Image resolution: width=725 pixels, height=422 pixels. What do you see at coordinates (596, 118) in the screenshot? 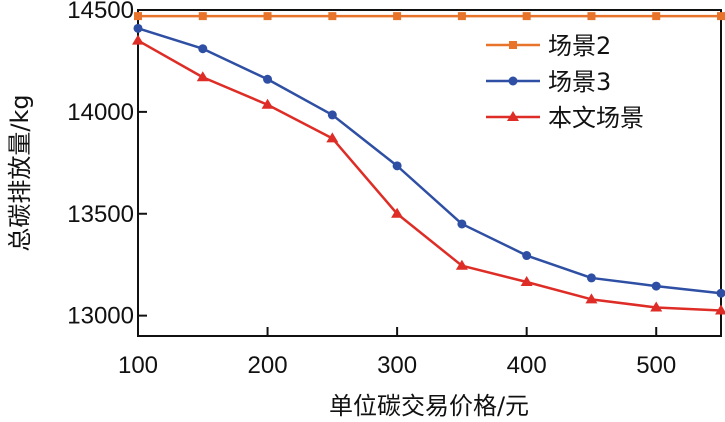
I see `legend-label-this-paper-scene: 本文场景` at bounding box center [596, 118].